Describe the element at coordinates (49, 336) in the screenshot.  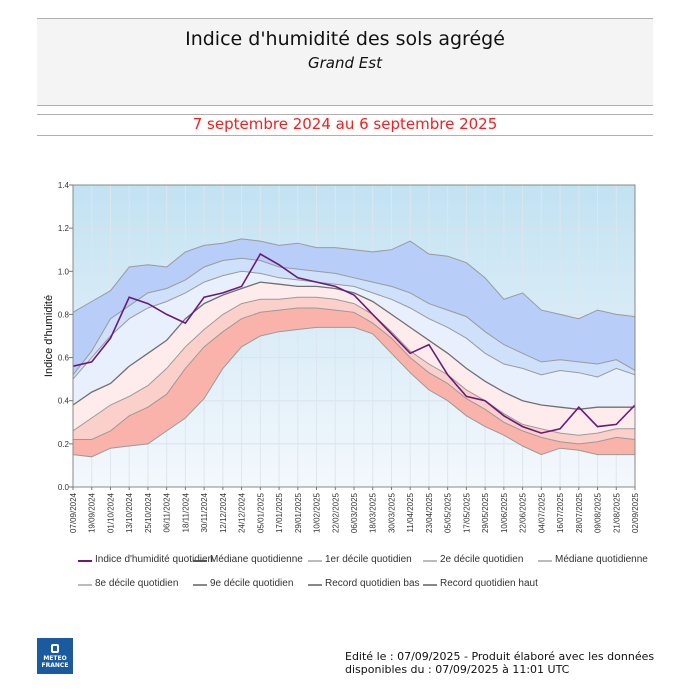
I see `y-axis-label: Indice d'humidité` at that location.